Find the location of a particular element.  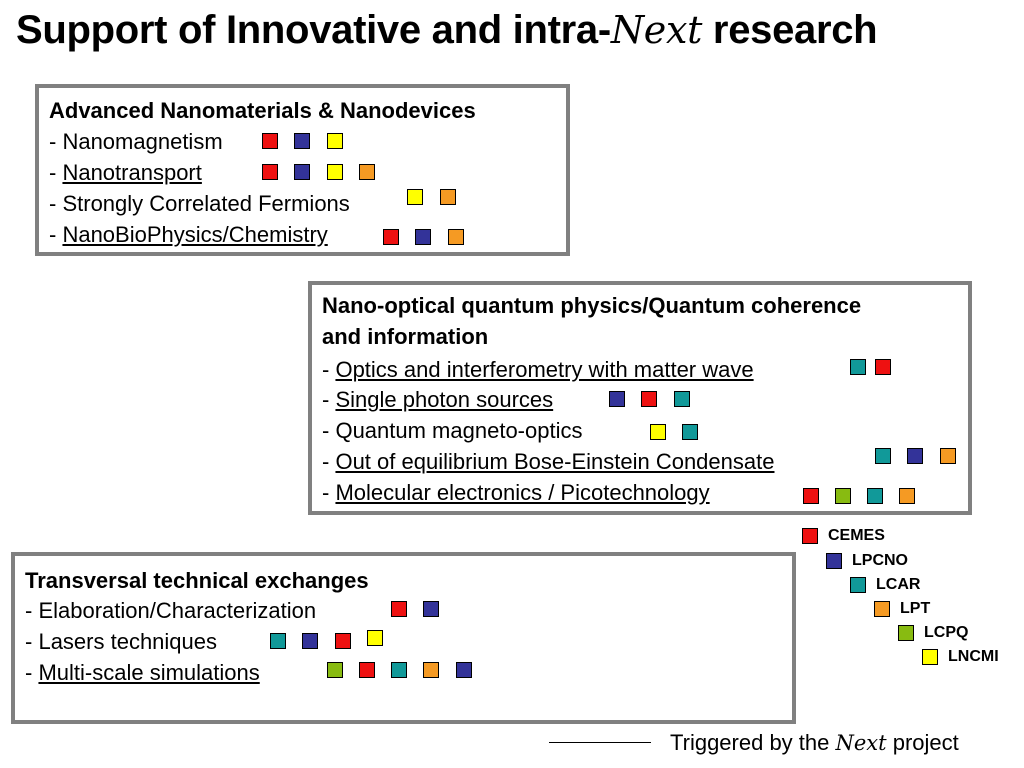

list-item: - Single photon sources is located at coordinates (437, 400).